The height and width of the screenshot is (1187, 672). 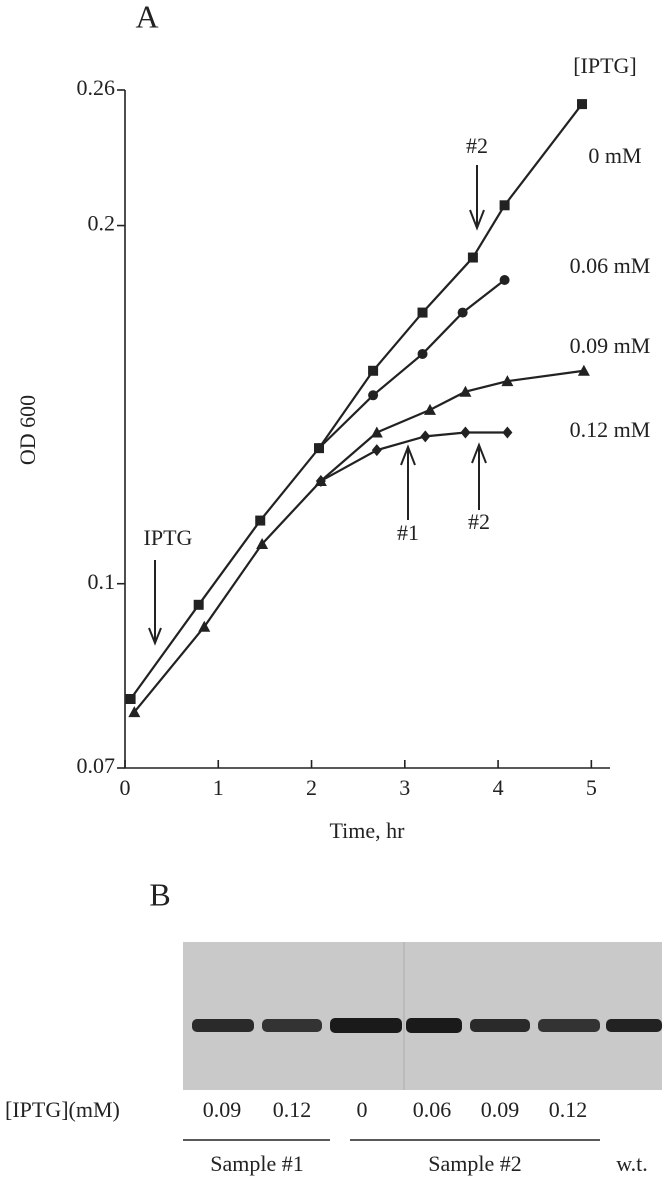 What do you see at coordinates (404, 787) in the screenshot?
I see `x-tick-label: 3` at bounding box center [404, 787].